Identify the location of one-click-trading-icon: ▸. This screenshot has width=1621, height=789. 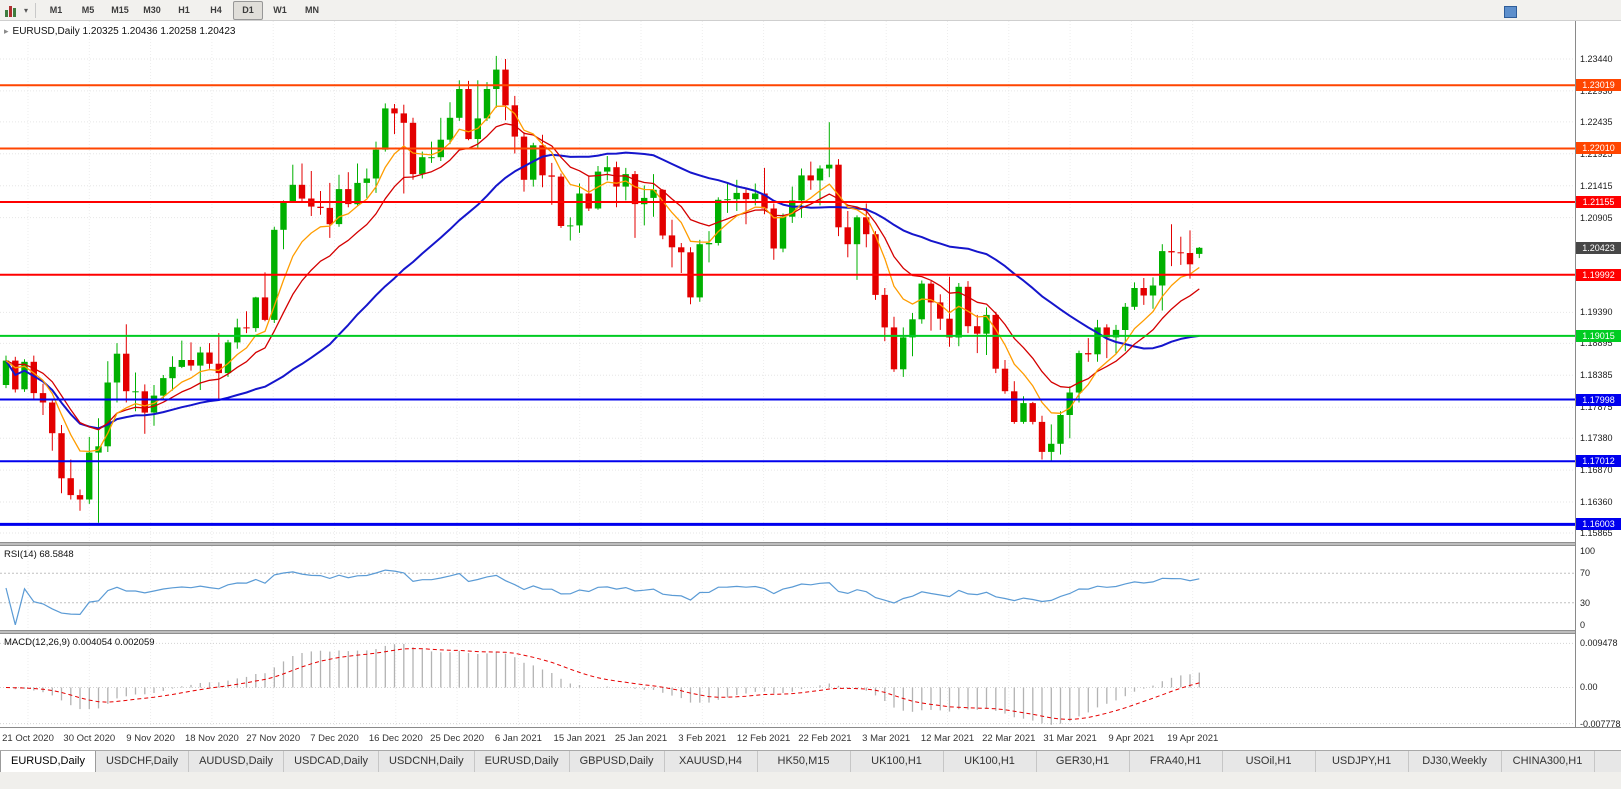
(6, 31).